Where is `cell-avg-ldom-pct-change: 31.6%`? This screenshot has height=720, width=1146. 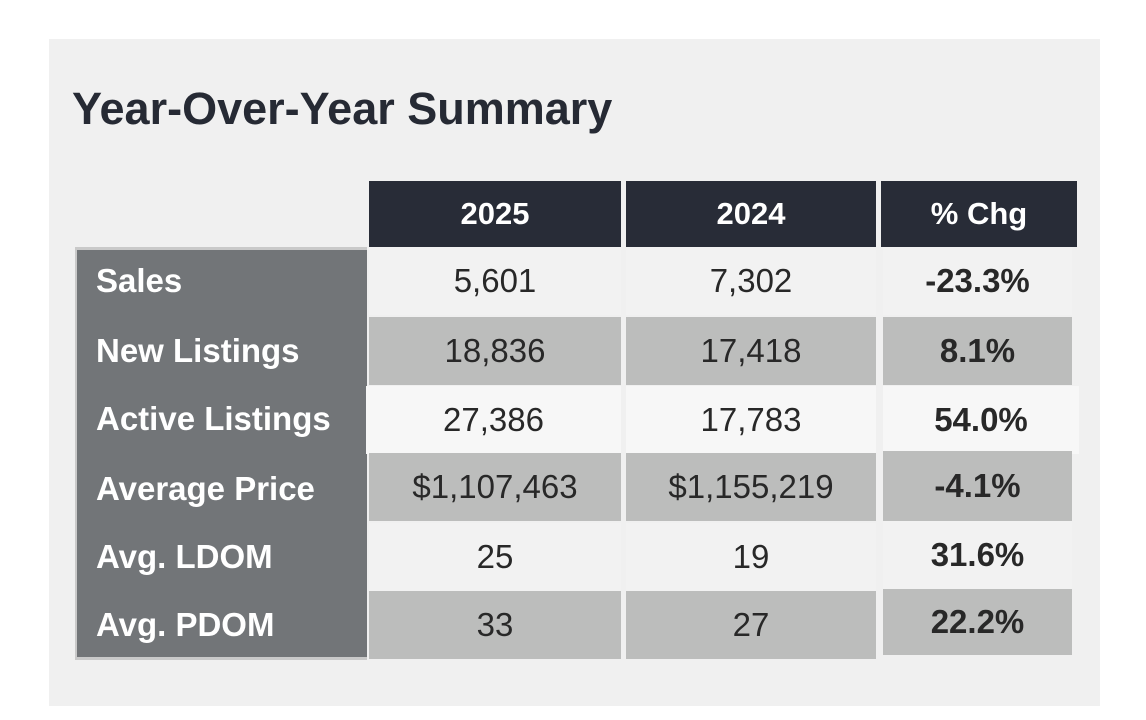
cell-avg-ldom-pct-change: 31.6% is located at coordinates (977, 555).